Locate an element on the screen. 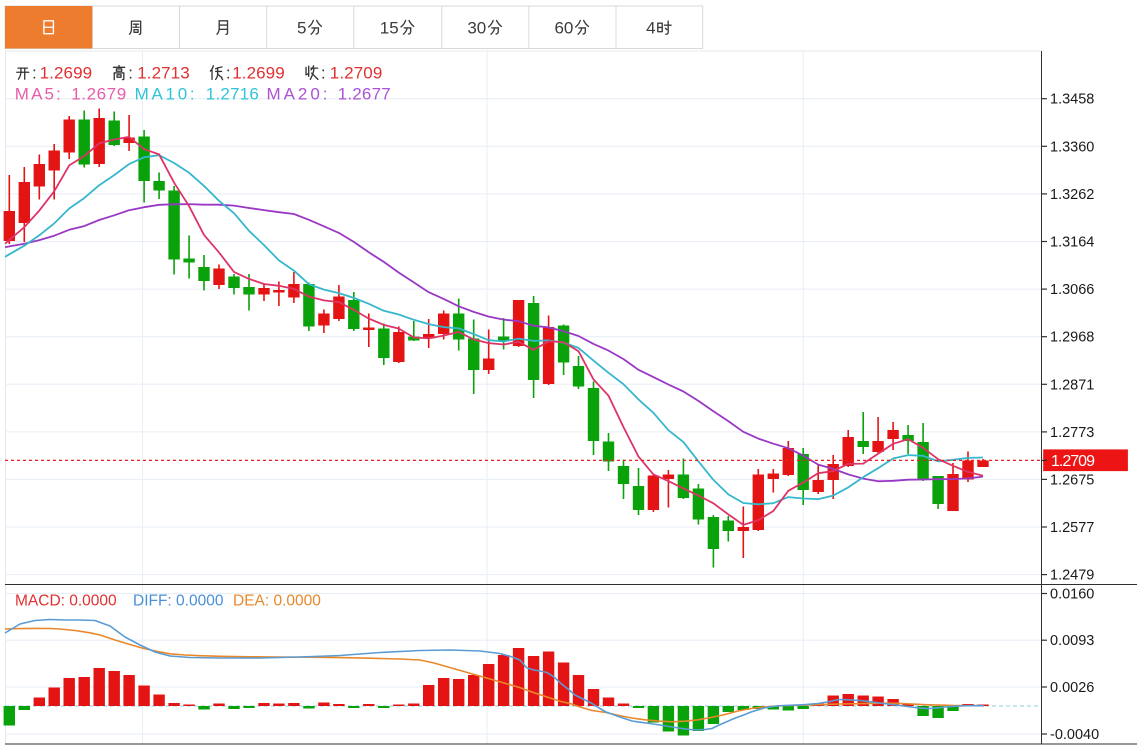 The image size is (1137, 749). svg-text: 1.2675 is located at coordinates (1072, 480).